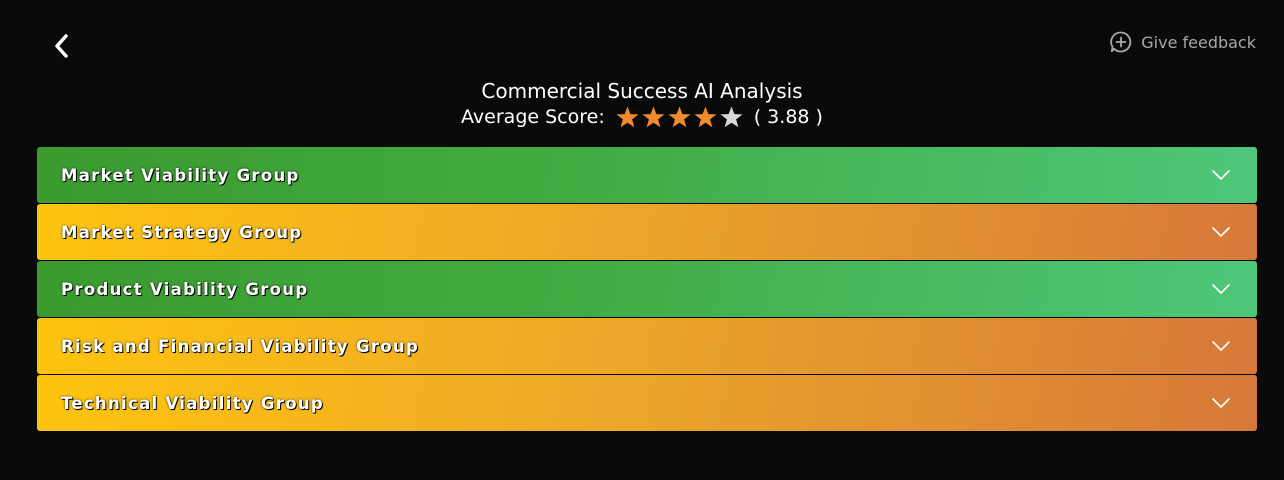 The height and width of the screenshot is (480, 1284). Describe the element at coordinates (184, 289) in the screenshot. I see `group-label: Product Viability Group` at that location.